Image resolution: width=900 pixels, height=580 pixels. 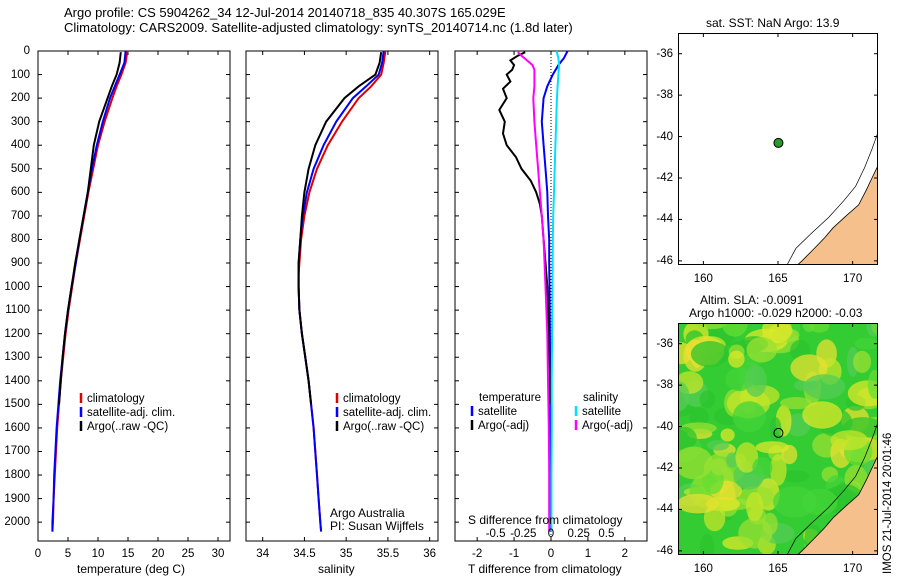 What do you see at coordinates (17, 380) in the screenshot?
I see `depth-tick-label: 1400` at bounding box center [17, 380].